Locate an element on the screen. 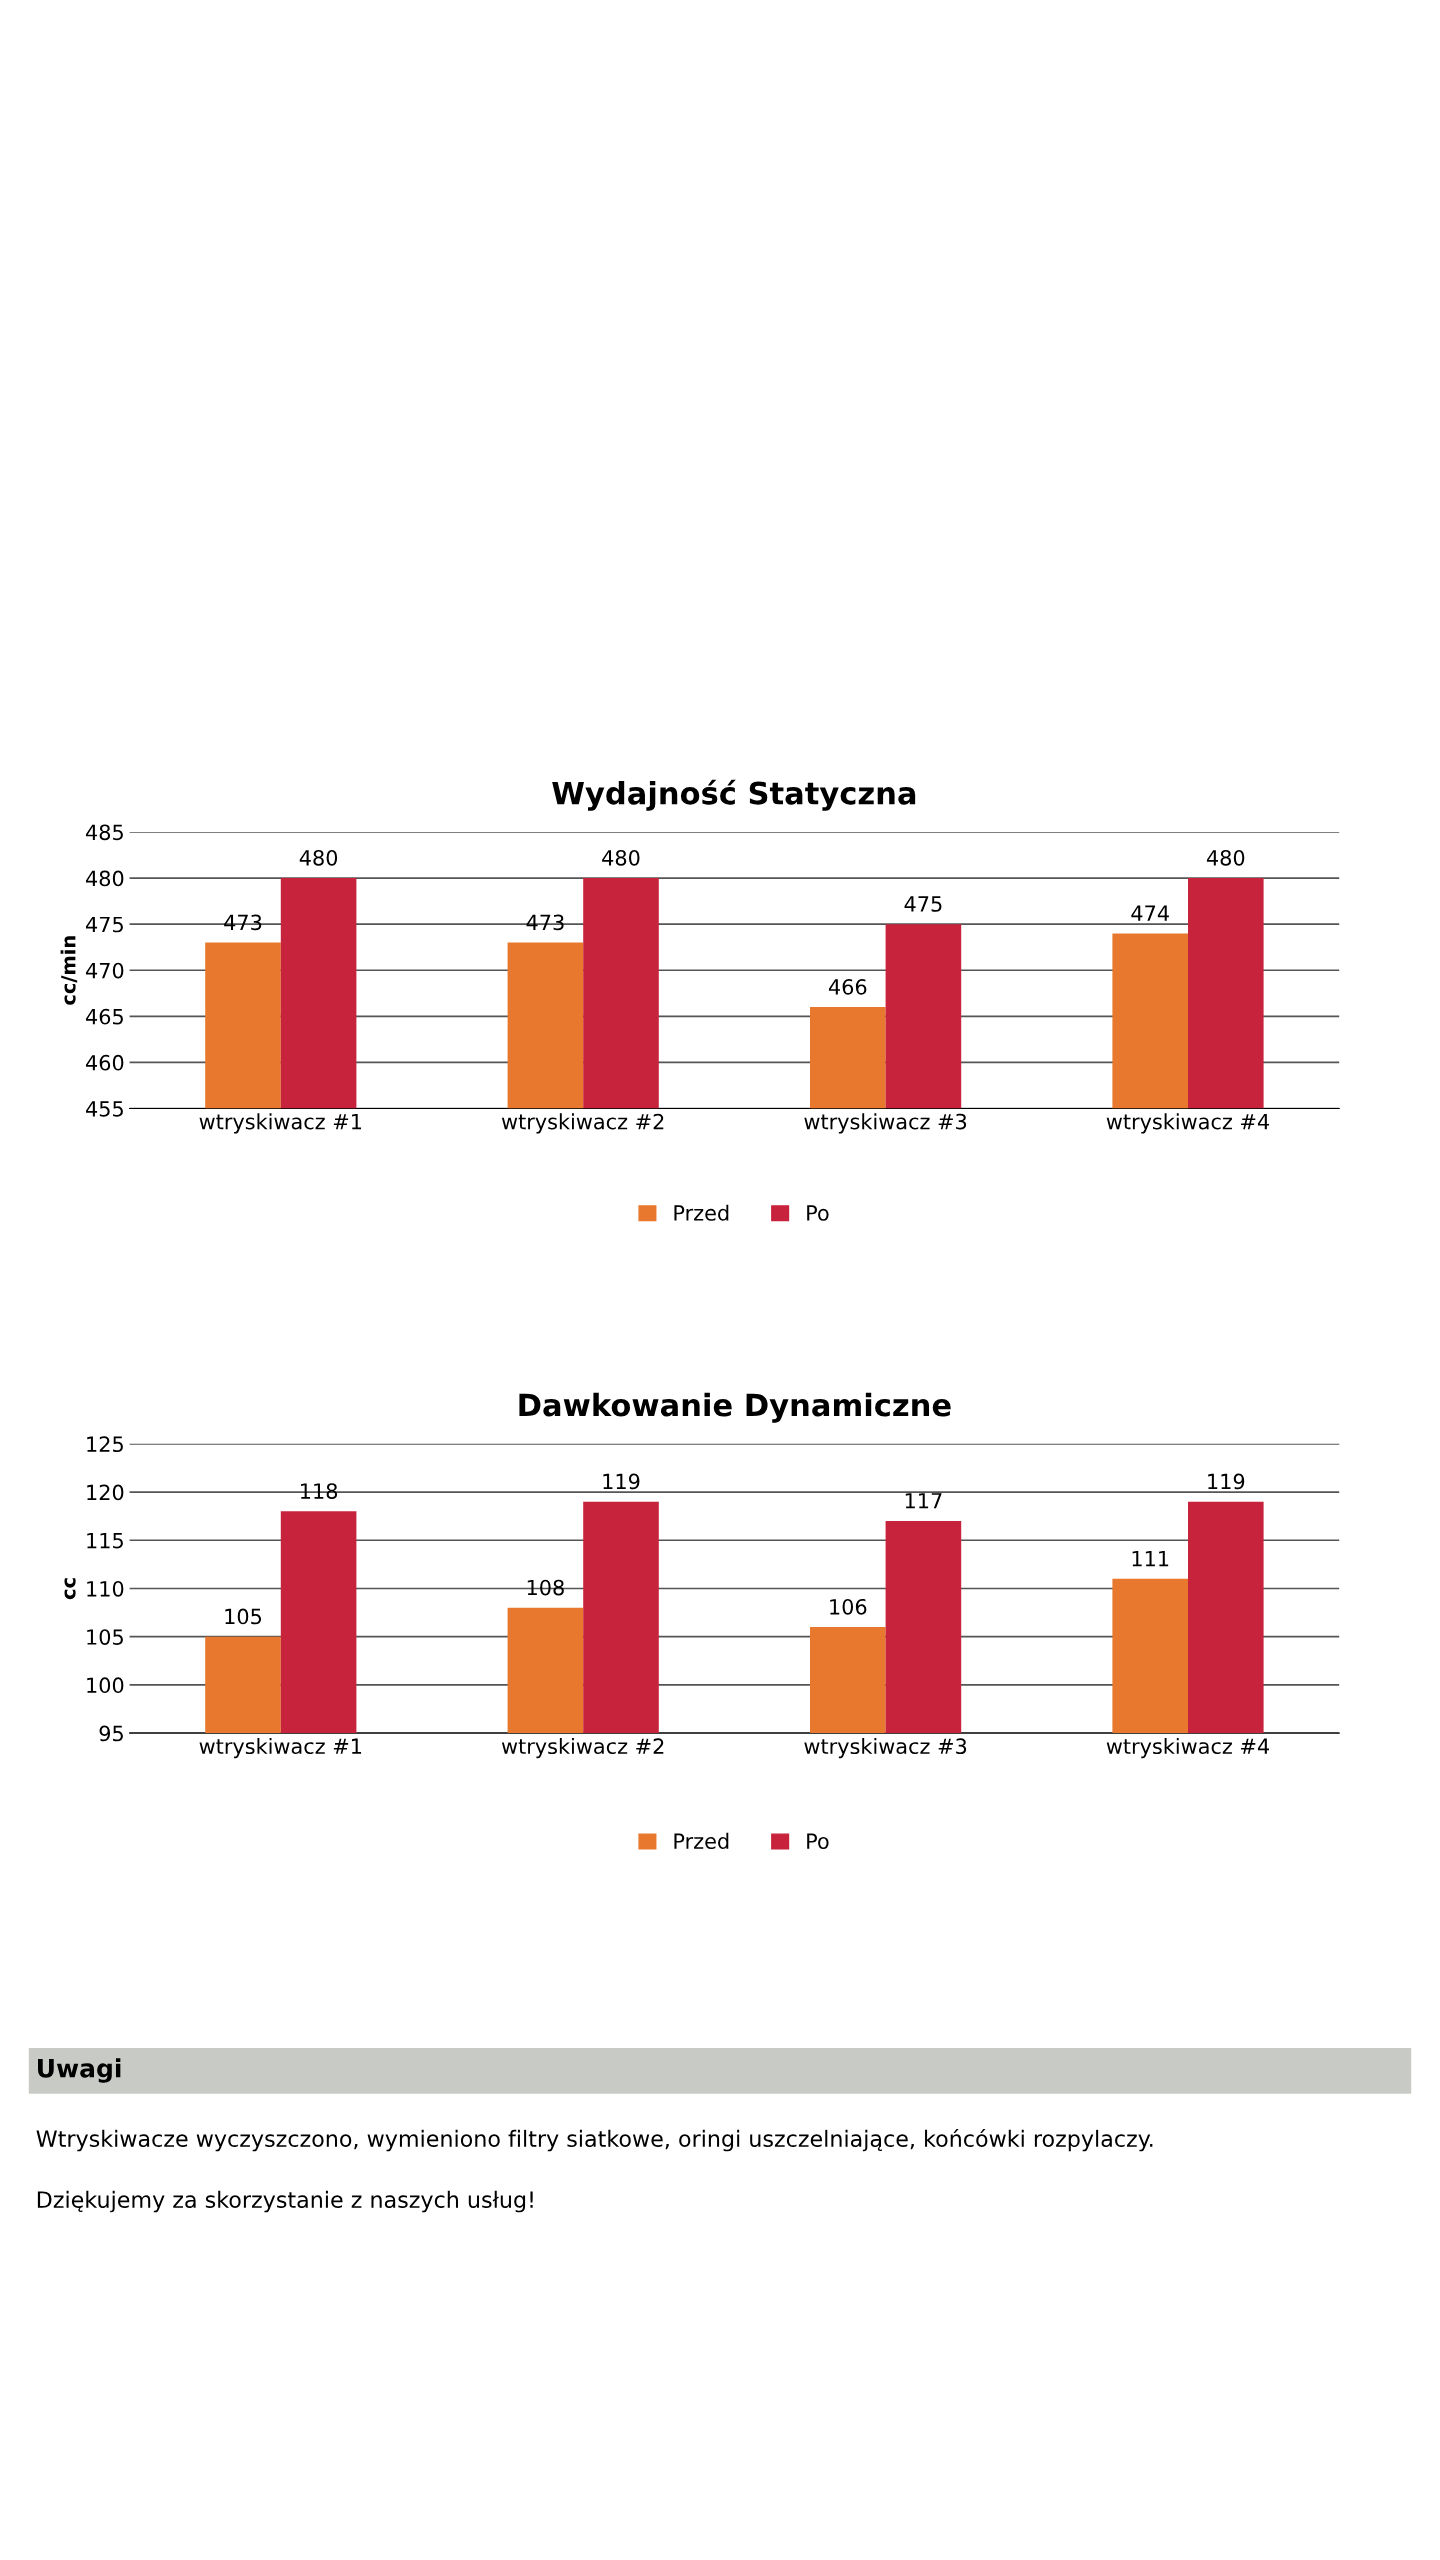  data-label: 106 is located at coordinates (848, 1606).